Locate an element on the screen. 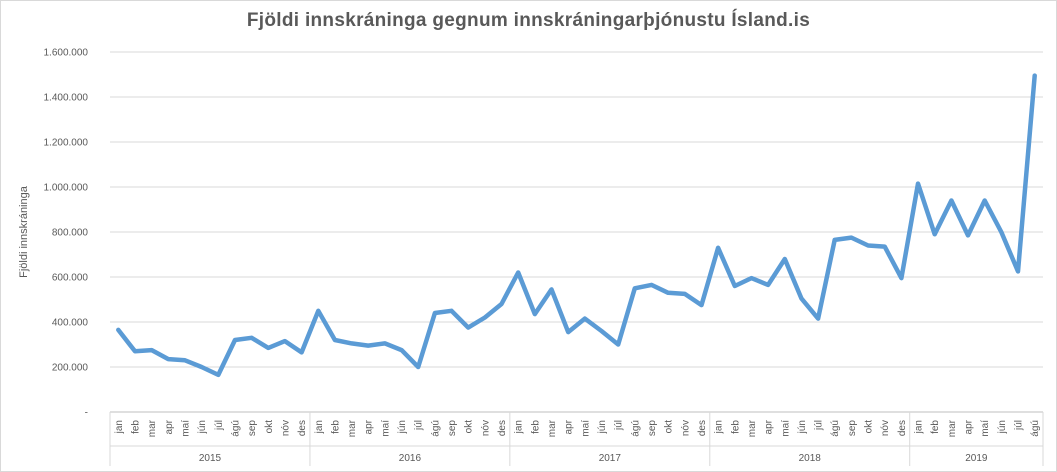 This screenshot has height=472, width=1057. y-tick-label: 600.000 is located at coordinates (70, 278).